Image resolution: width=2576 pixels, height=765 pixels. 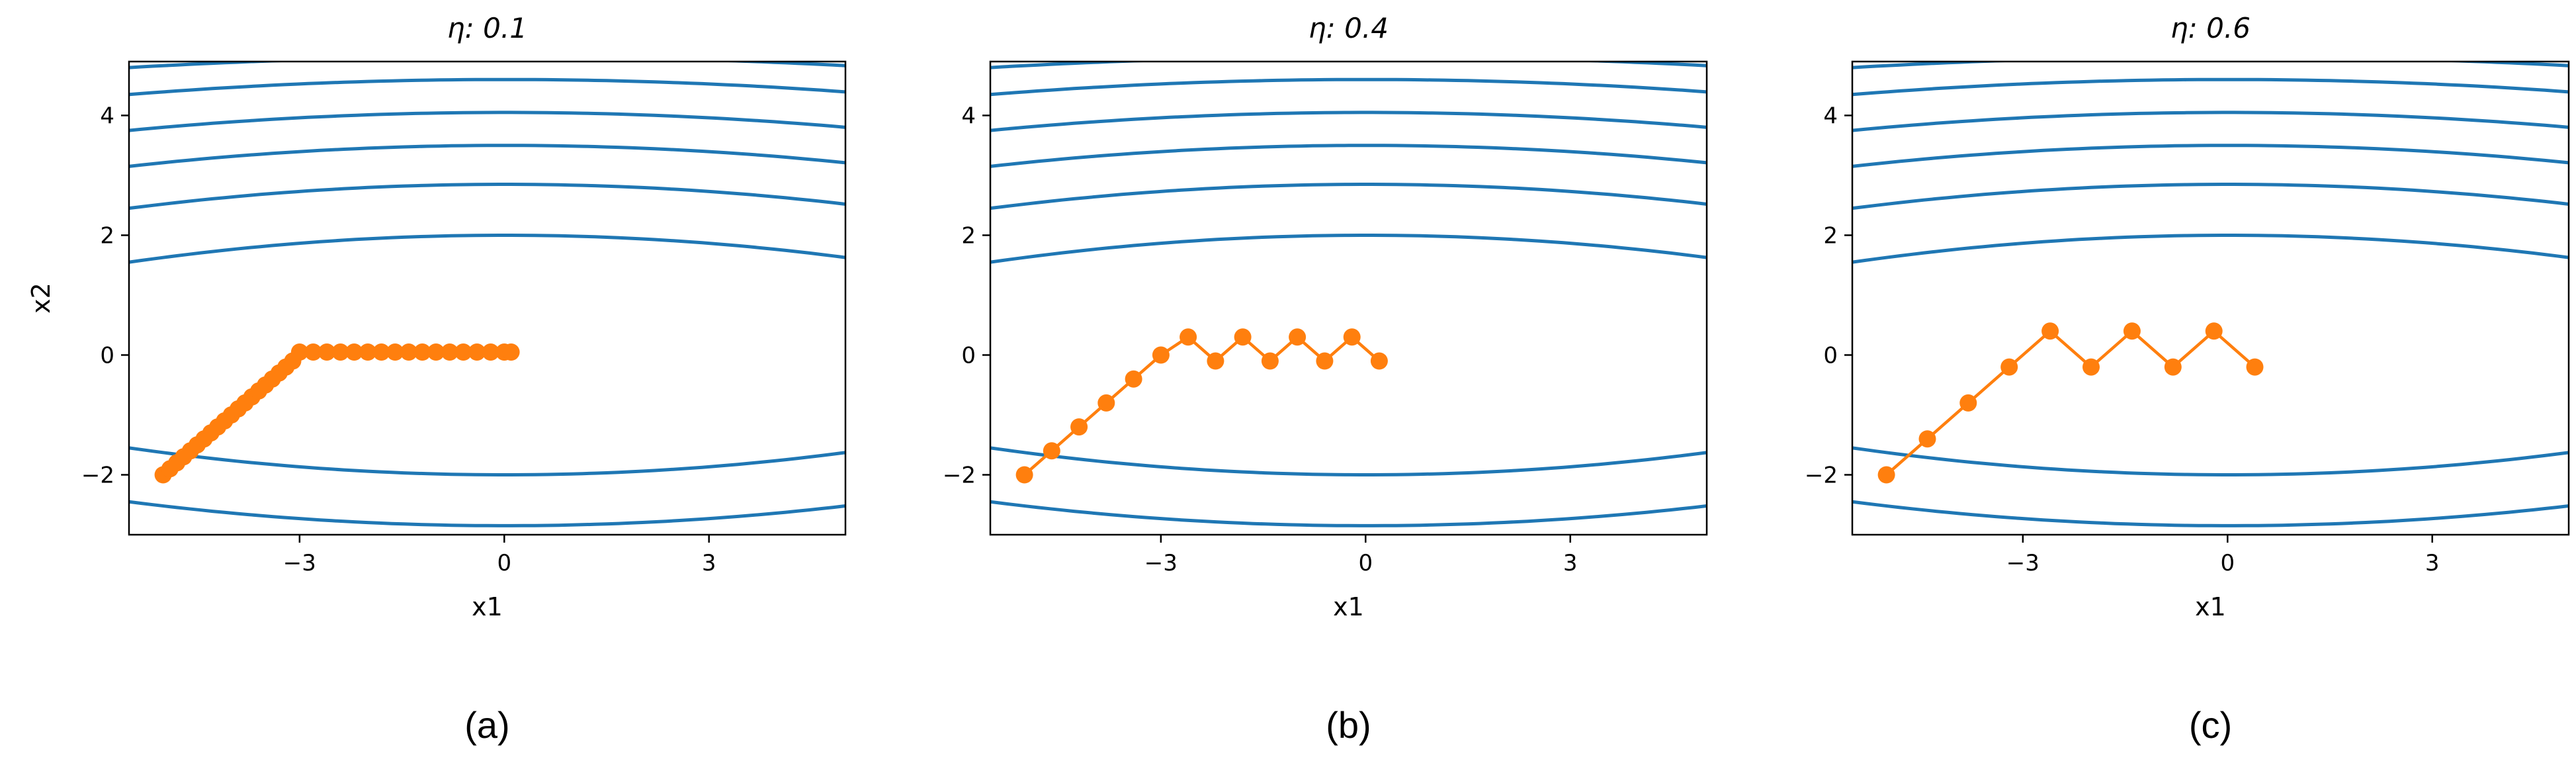 I want to click on panel-b-xticks: −3 0 3, so click(x=1361, y=555).